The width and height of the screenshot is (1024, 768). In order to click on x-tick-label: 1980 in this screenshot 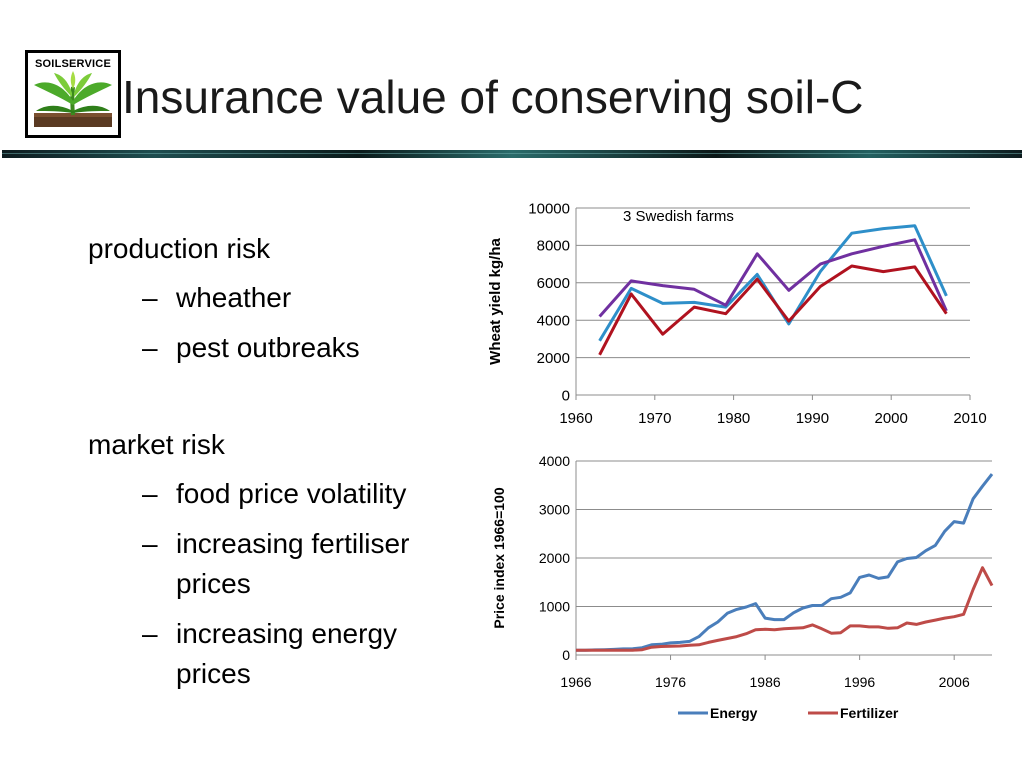, I will do `click(733, 418)`.